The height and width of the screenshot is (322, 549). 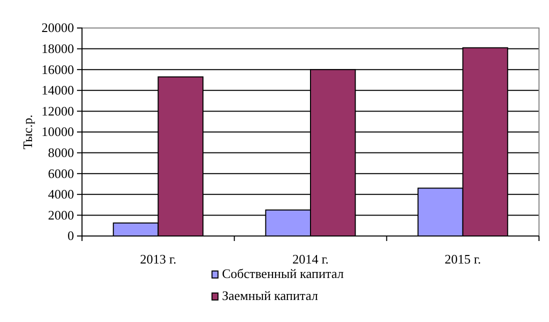 What do you see at coordinates (58, 48) in the screenshot?
I see `y-tick-label: 18000` at bounding box center [58, 48].